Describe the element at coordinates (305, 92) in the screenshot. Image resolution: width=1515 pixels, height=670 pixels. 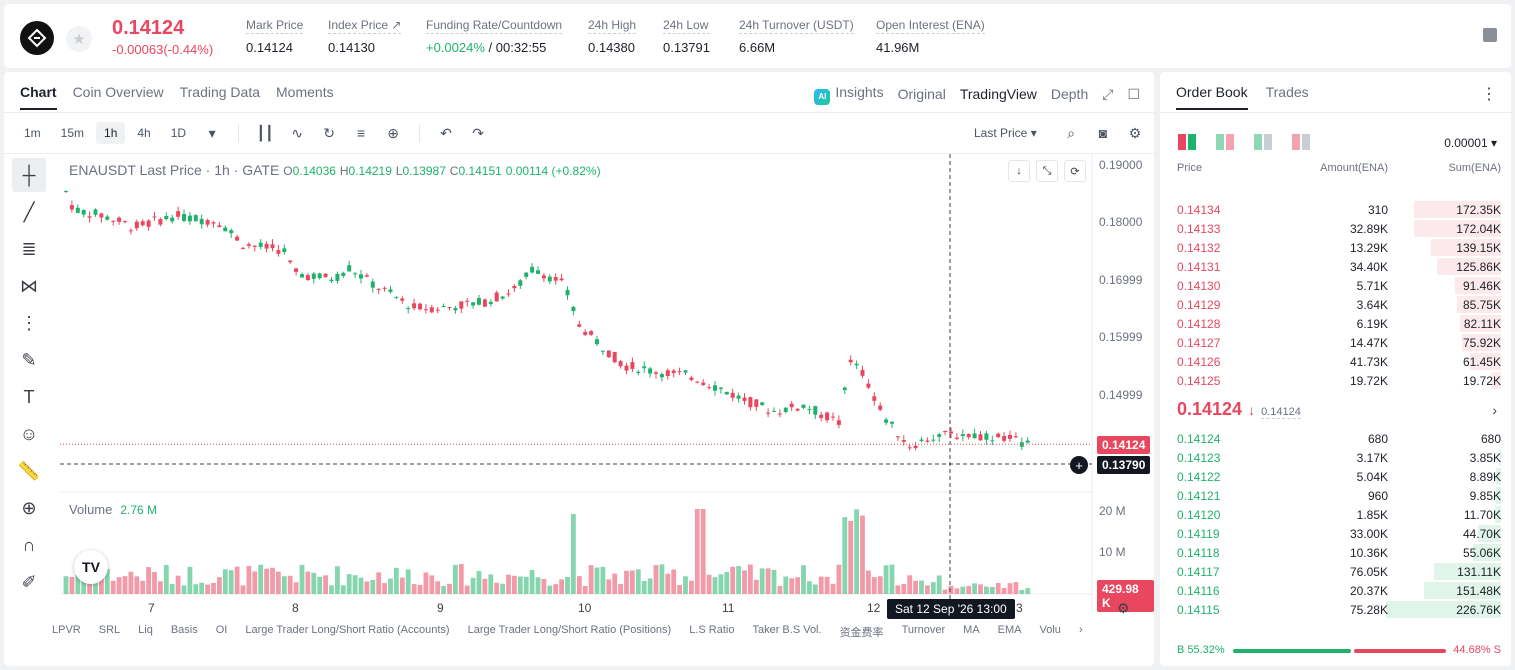
I see `tab-moments: Moments` at that location.